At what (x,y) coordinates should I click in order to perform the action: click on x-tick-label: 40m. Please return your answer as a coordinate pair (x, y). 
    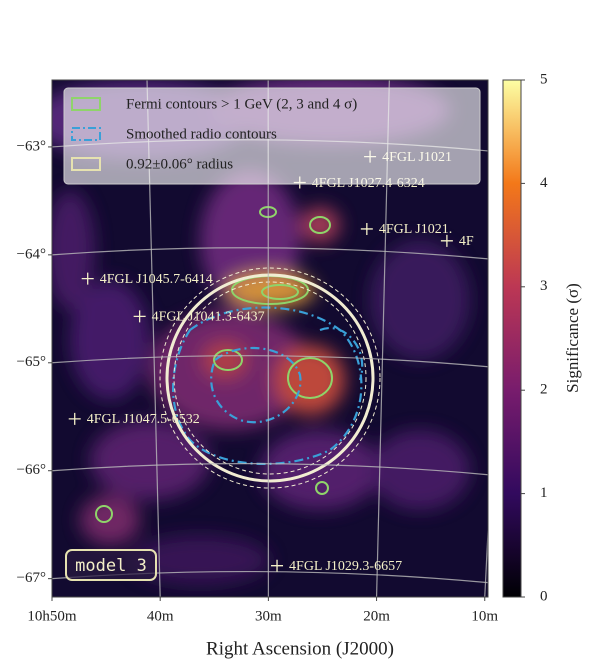
    Looking at the image, I should click on (160, 616).